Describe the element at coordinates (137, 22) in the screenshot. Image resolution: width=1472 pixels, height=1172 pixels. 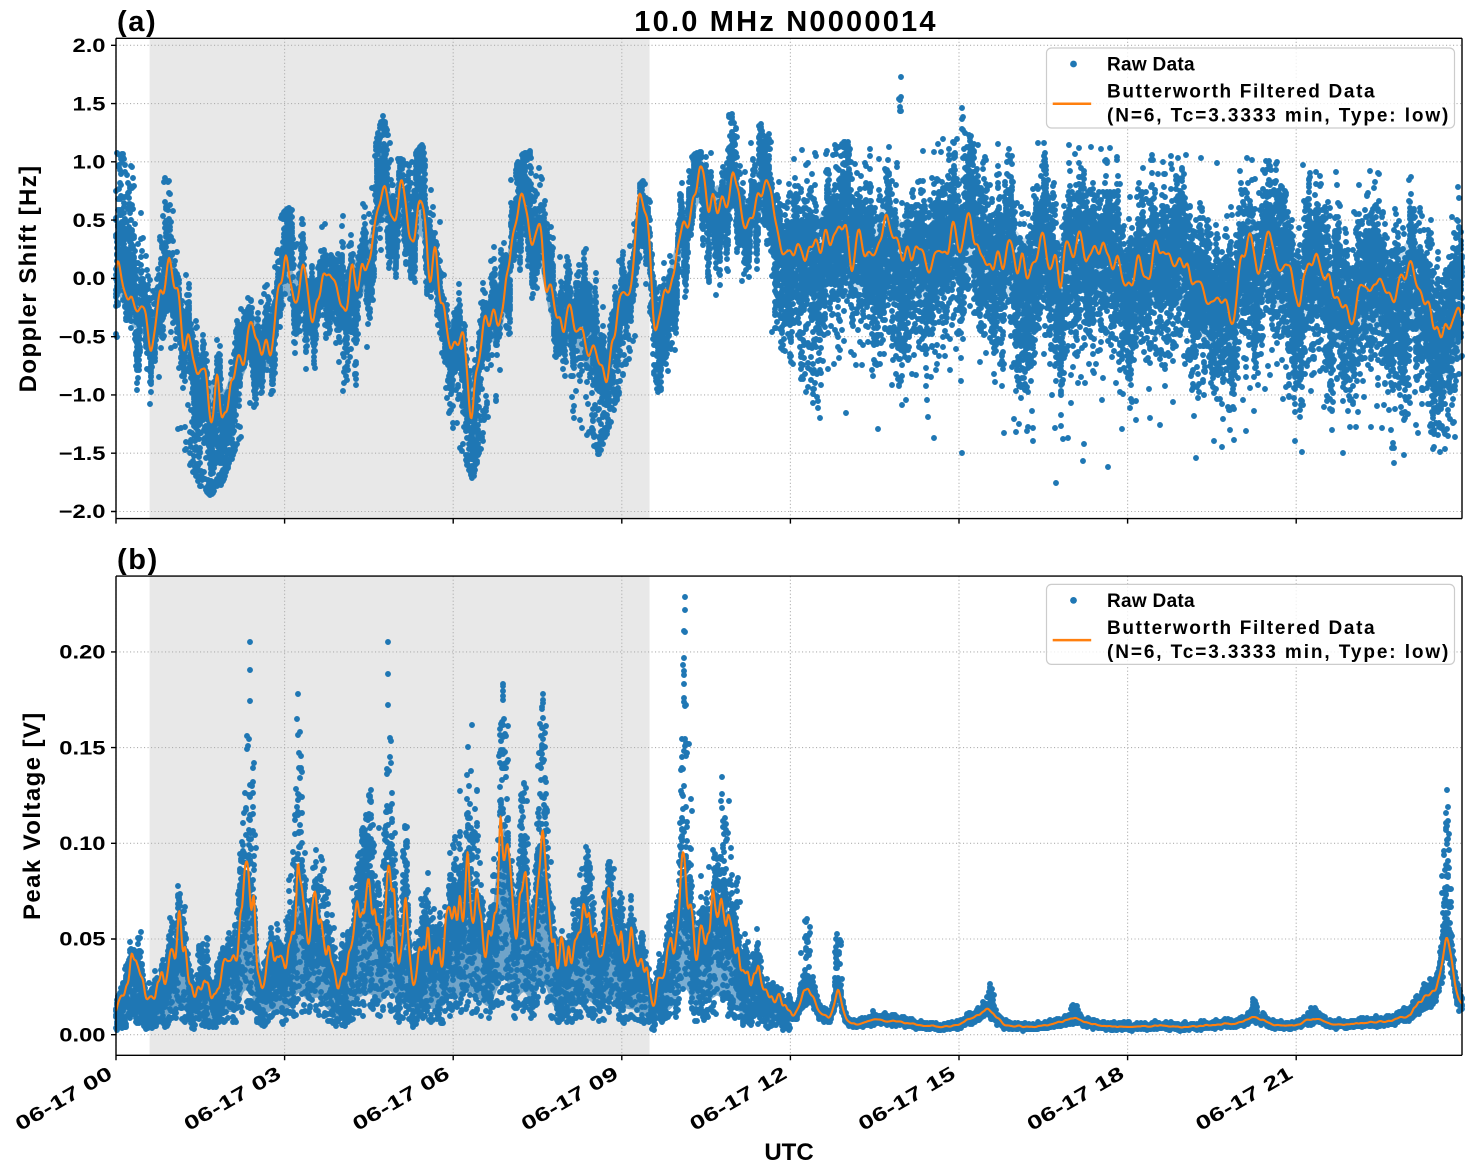
I see `svg-text: (a)` at that location.